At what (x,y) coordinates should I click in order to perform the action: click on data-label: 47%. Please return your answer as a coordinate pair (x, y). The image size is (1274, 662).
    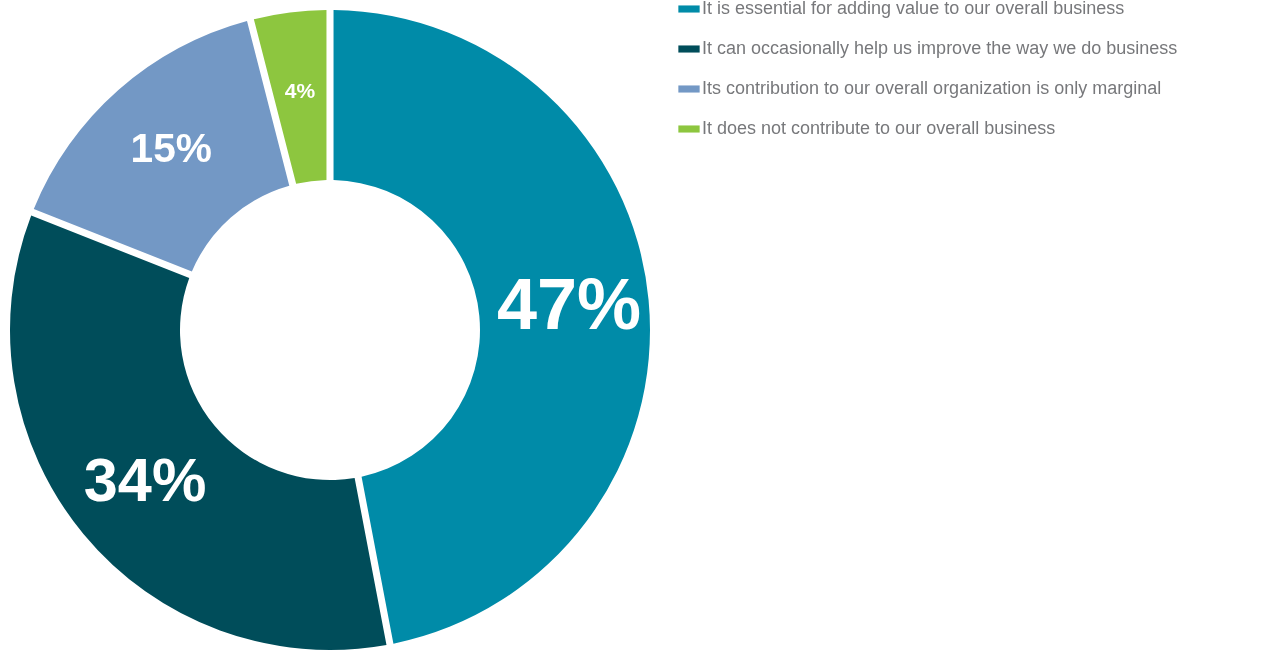
    Looking at the image, I should click on (568, 304).